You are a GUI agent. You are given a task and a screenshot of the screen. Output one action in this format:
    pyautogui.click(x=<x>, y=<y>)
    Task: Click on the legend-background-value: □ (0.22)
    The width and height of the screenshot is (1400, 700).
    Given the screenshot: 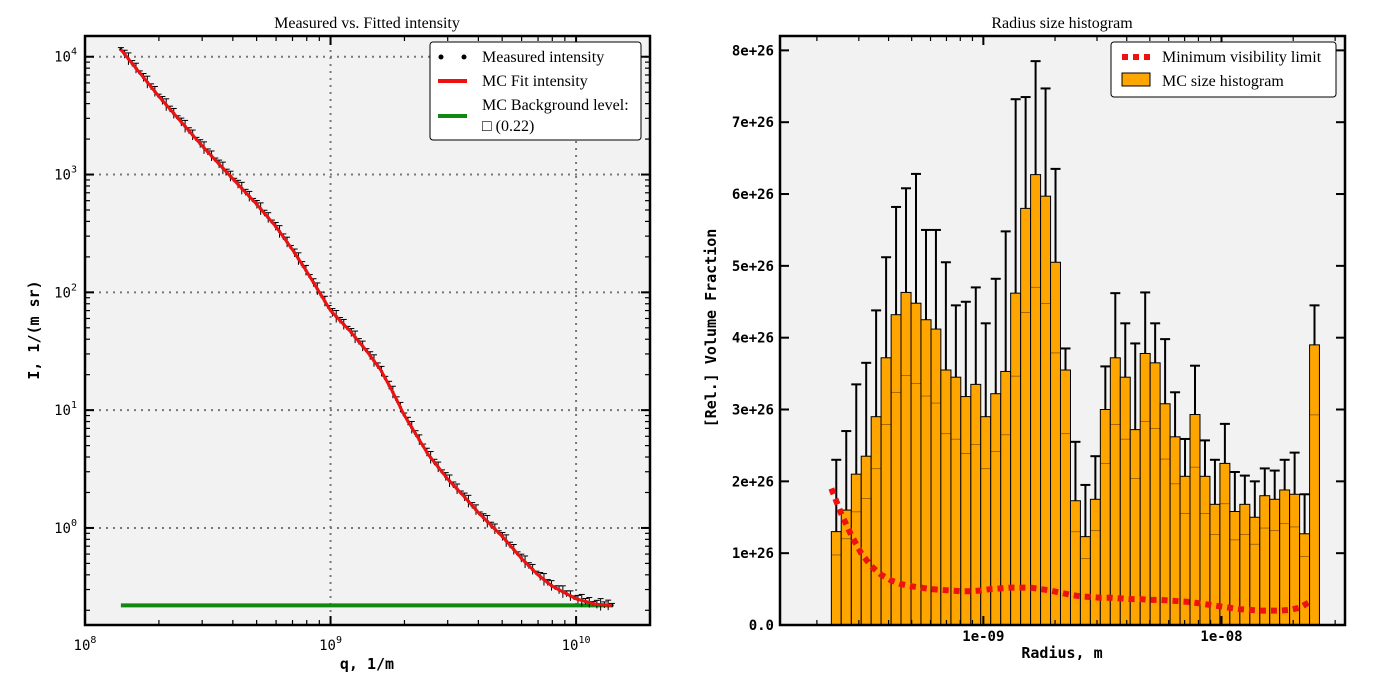 What is the action you would take?
    pyautogui.click(x=508, y=126)
    